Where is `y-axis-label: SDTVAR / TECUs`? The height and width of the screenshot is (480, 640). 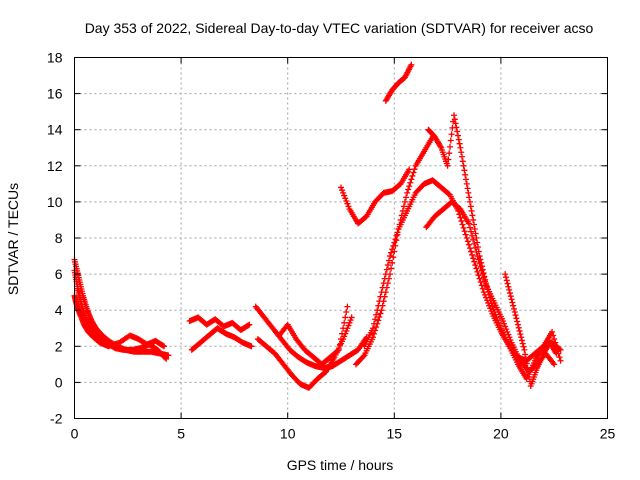
y-axis-label: SDTVAR / TECUs is located at coordinates (13, 239).